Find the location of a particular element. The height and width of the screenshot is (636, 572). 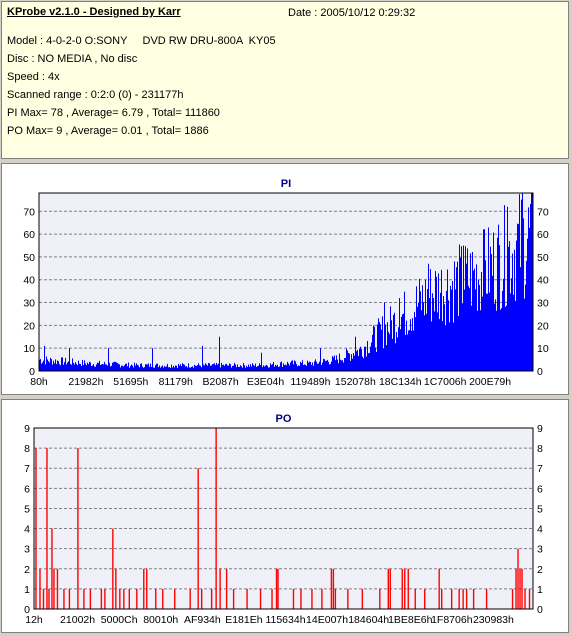

x-tick-label: 21982h is located at coordinates (85, 382).